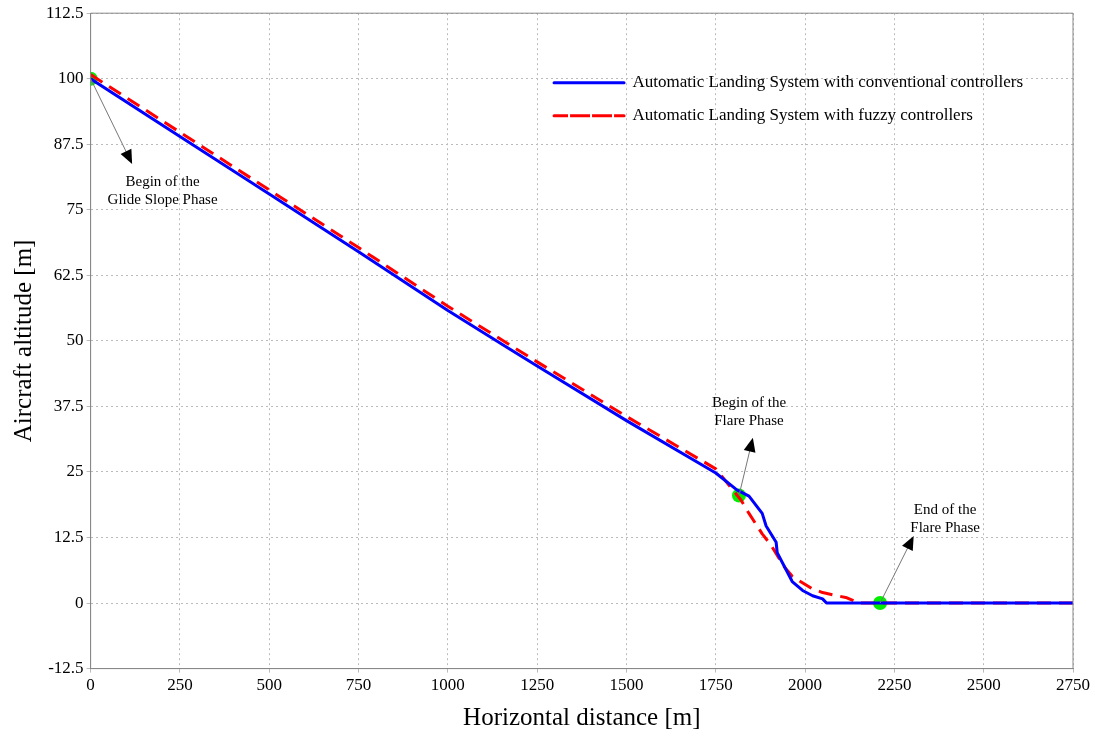 This screenshot has width=1095, height=742. I want to click on x-tick-label: 1500, so click(626, 685).